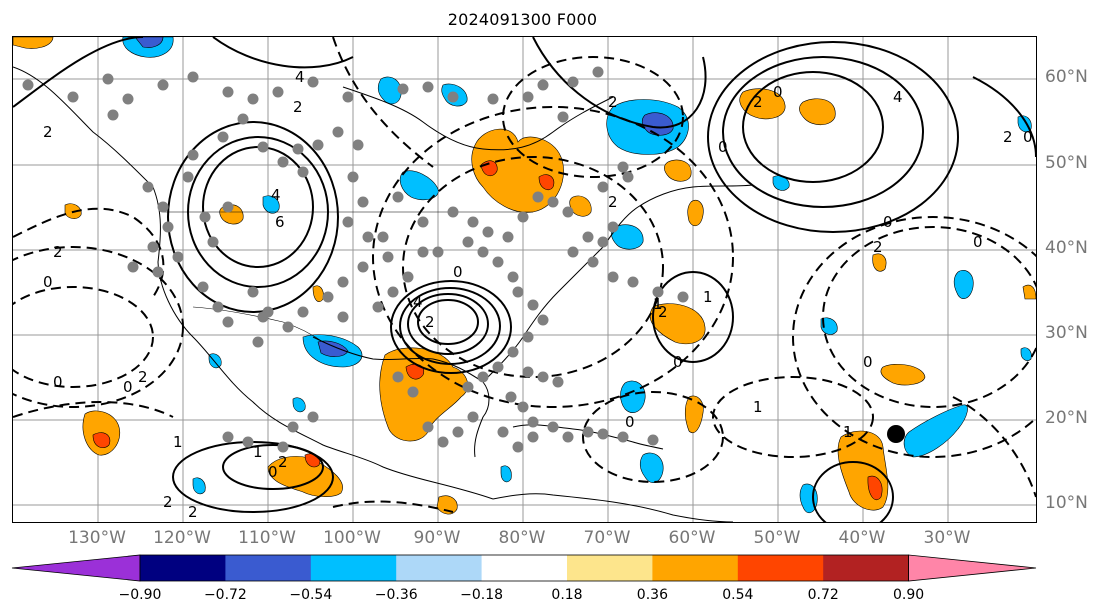 The height and width of the screenshot is (615, 1105). What do you see at coordinates (533, 267) in the screenshot?
I see `contour-dashed-central` at bounding box center [533, 267].